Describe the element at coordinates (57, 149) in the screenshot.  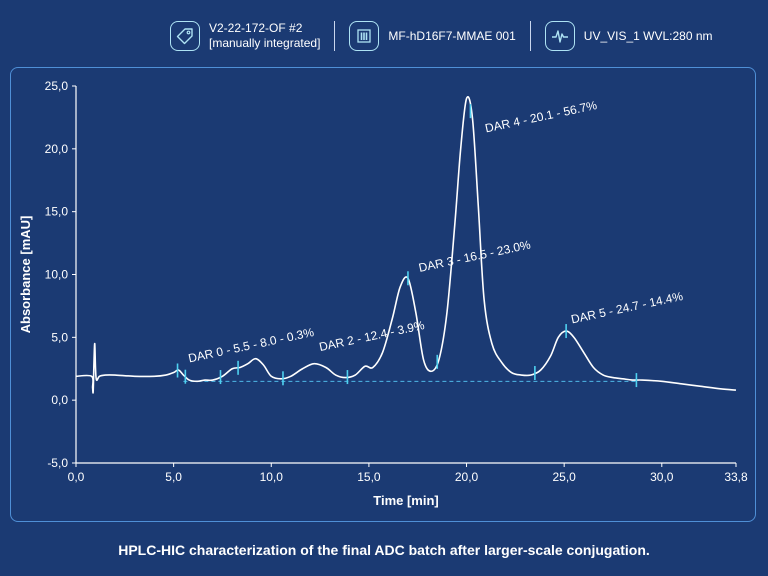
I see `y-tick-label: 20,0` at that location.